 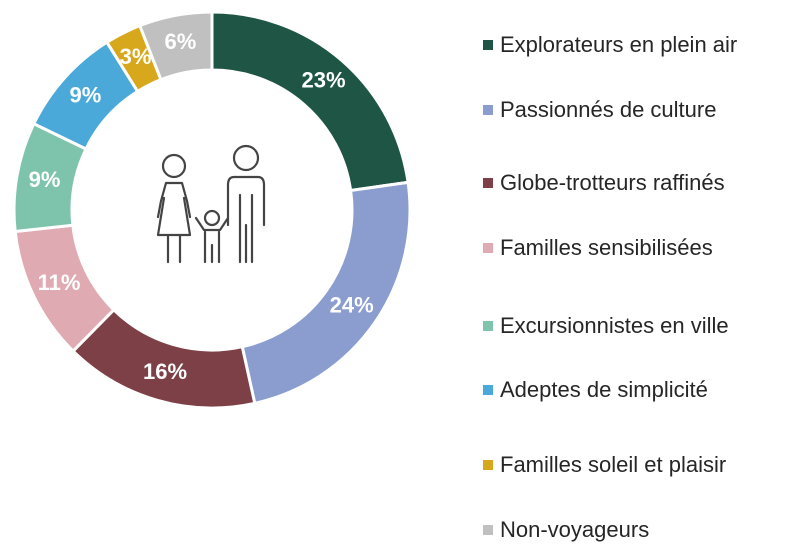 I want to click on legend-item: Passionnés de culture, so click(x=638, y=110).